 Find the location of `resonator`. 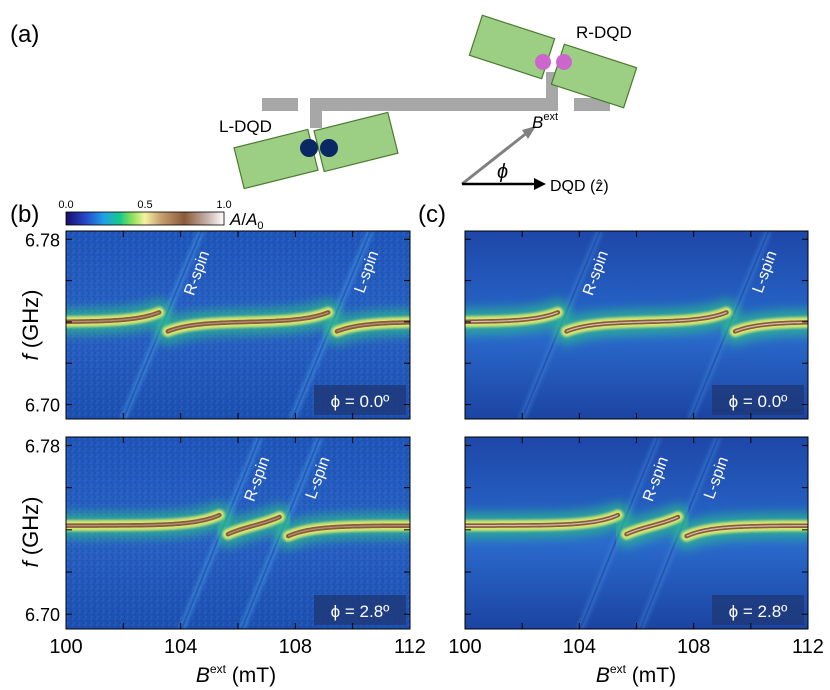

resonator is located at coordinates (436, 100).